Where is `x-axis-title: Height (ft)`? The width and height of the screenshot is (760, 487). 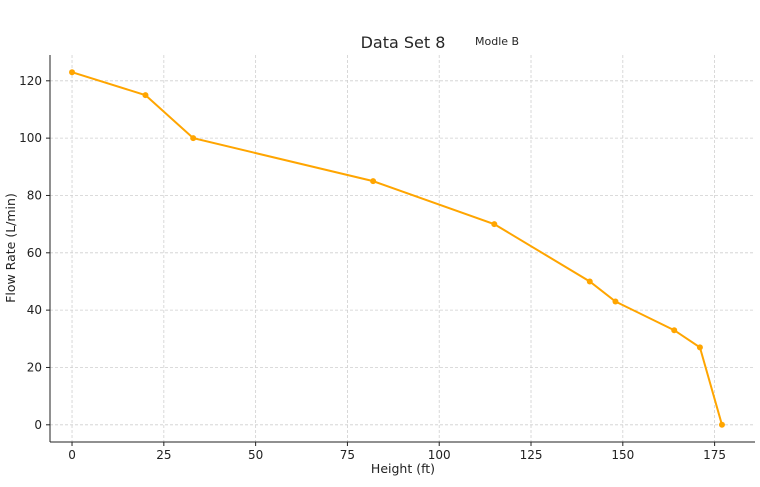
x-axis-title: Height (ft) is located at coordinates (403, 468).